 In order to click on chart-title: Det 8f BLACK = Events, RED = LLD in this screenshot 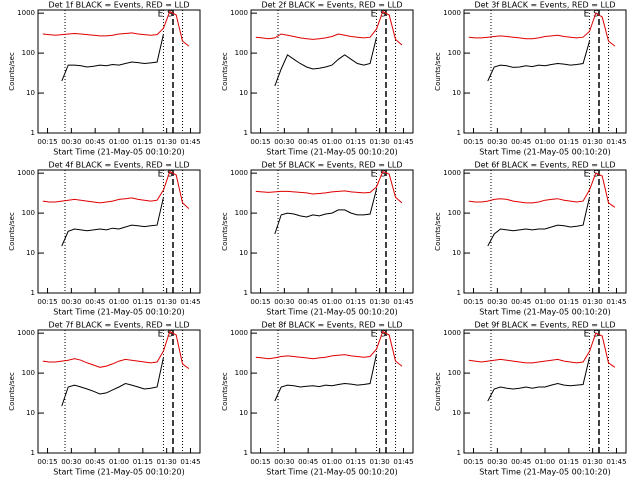, I will do `click(331, 325)`.